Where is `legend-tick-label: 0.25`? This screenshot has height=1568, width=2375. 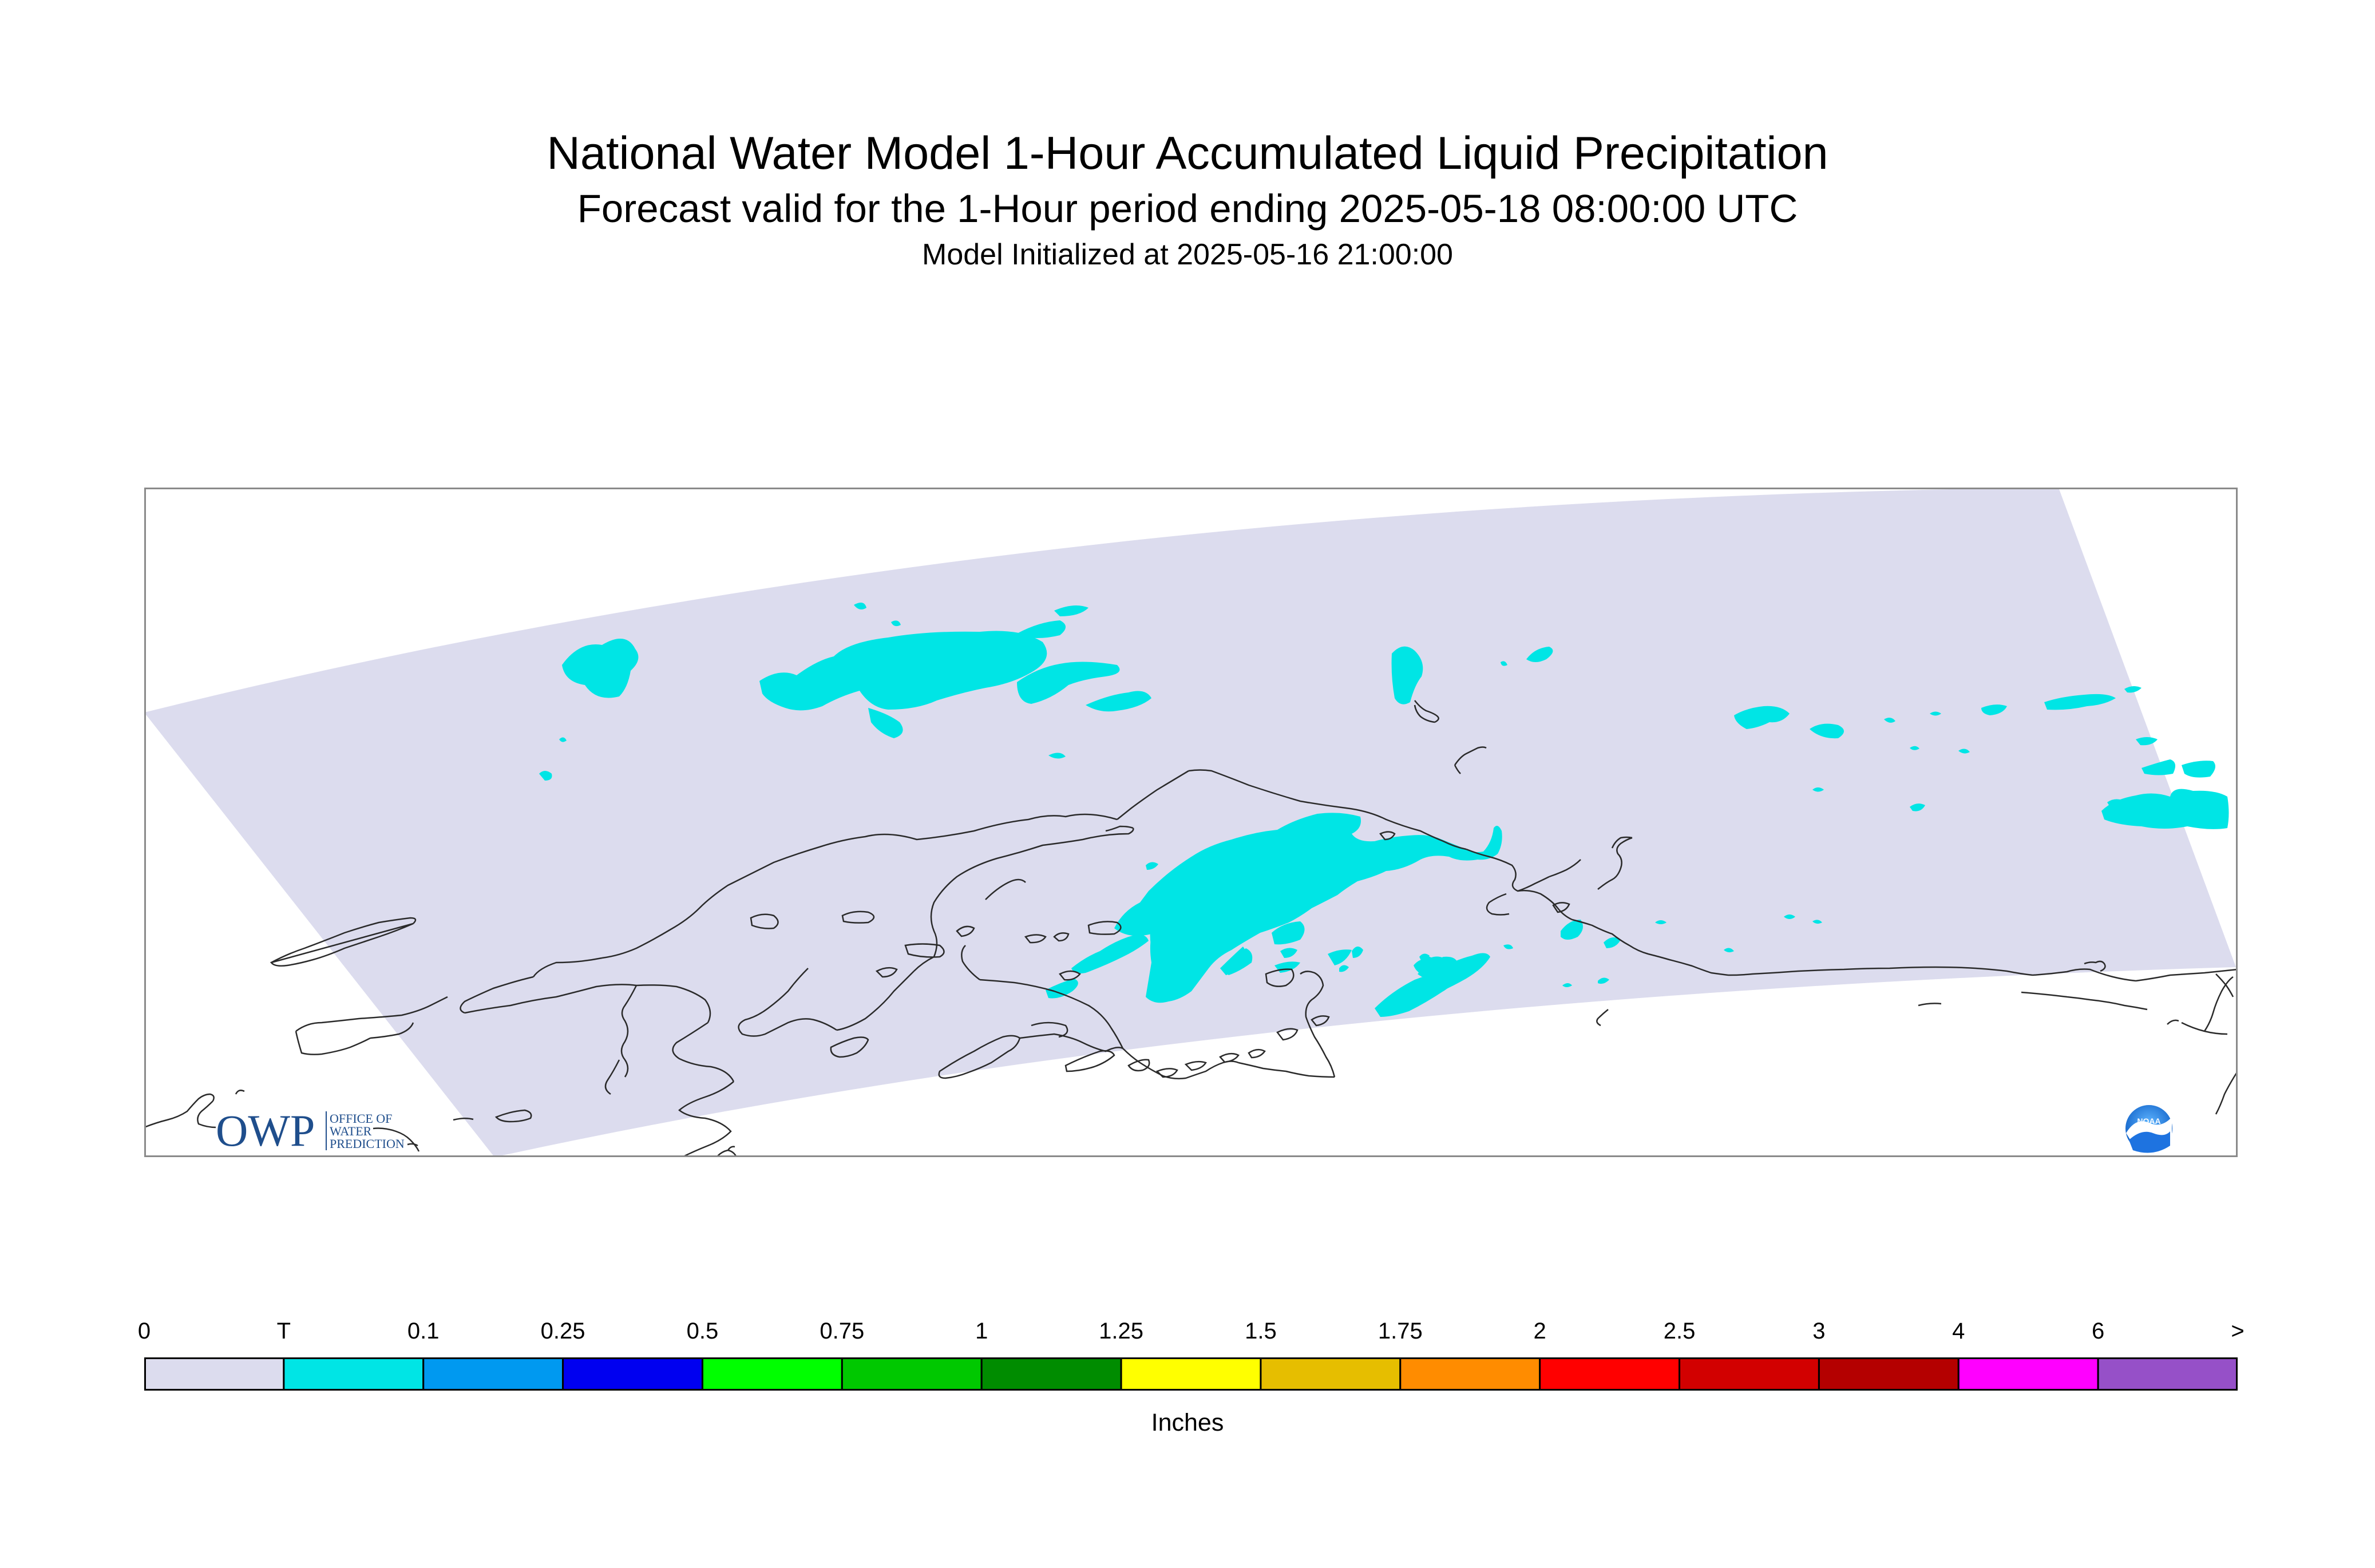 legend-tick-label: 0.25 is located at coordinates (562, 1331).